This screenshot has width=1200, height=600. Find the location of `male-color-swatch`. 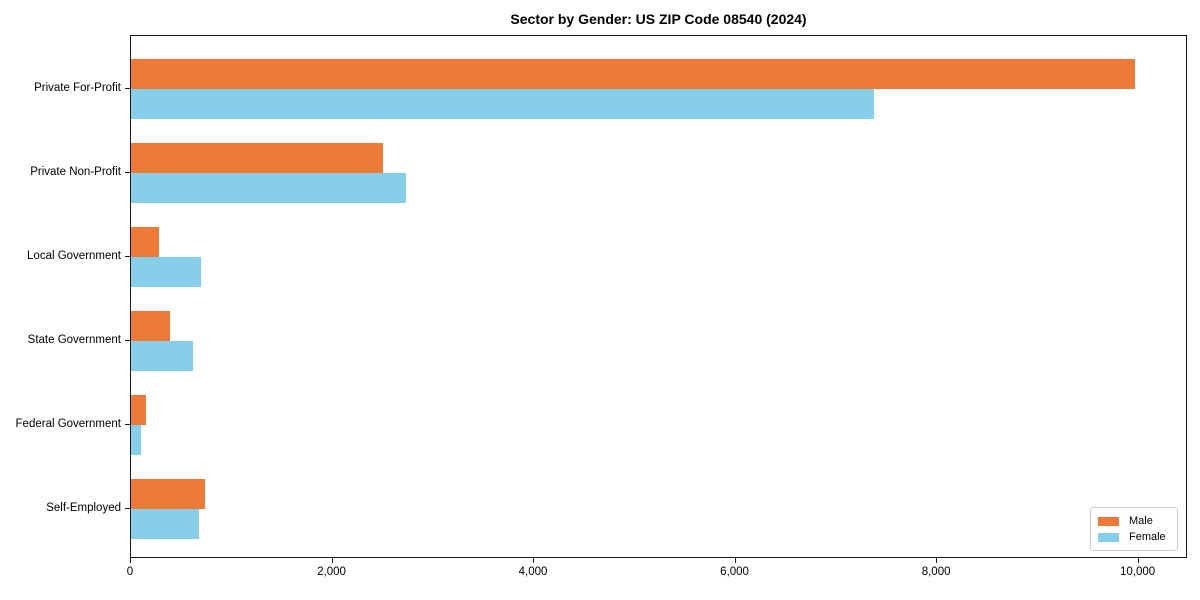

male-color-swatch is located at coordinates (1108, 521).